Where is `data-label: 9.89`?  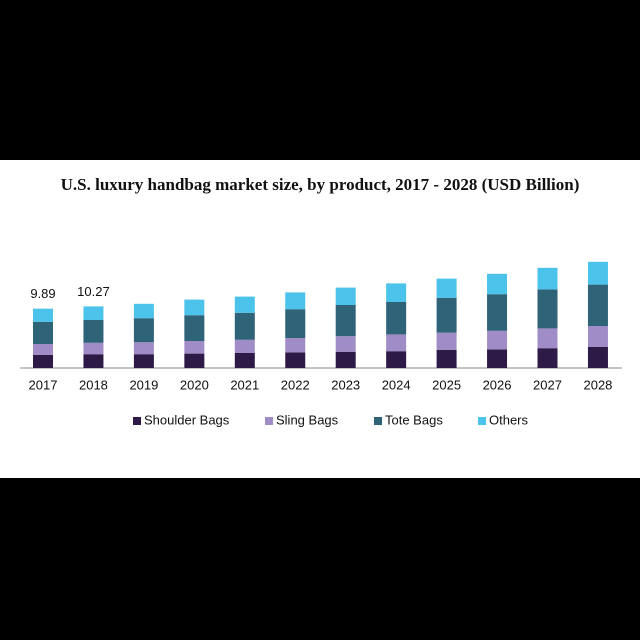 data-label: 9.89 is located at coordinates (42, 293).